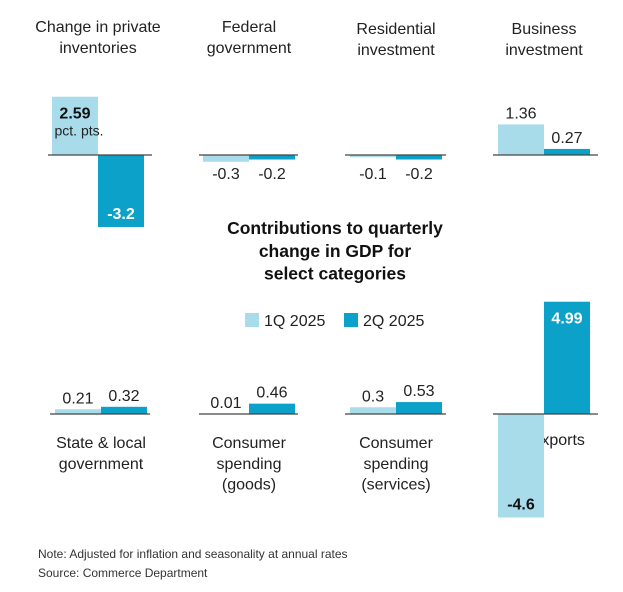  I want to click on bar-net-exports-1q, so click(521, 466).